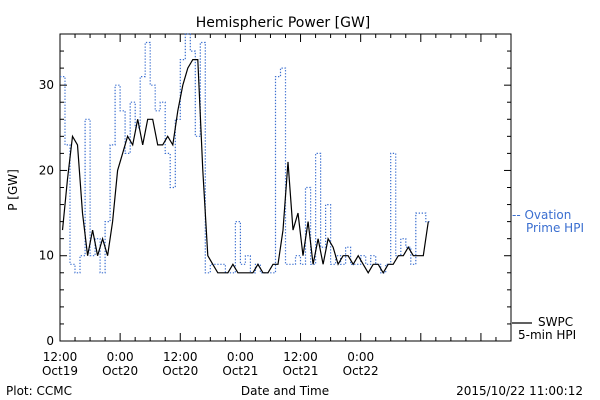 The width and height of the screenshot is (600, 400). I want to click on legend-swpc-label-2: 5-min HPI, so click(547, 335).